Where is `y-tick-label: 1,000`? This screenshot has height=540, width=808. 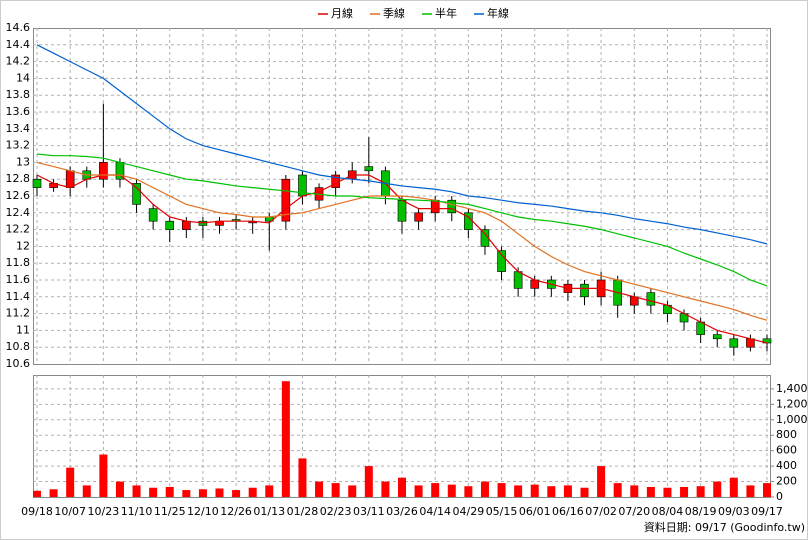 y-tick-label: 1,000 is located at coordinates (792, 419).